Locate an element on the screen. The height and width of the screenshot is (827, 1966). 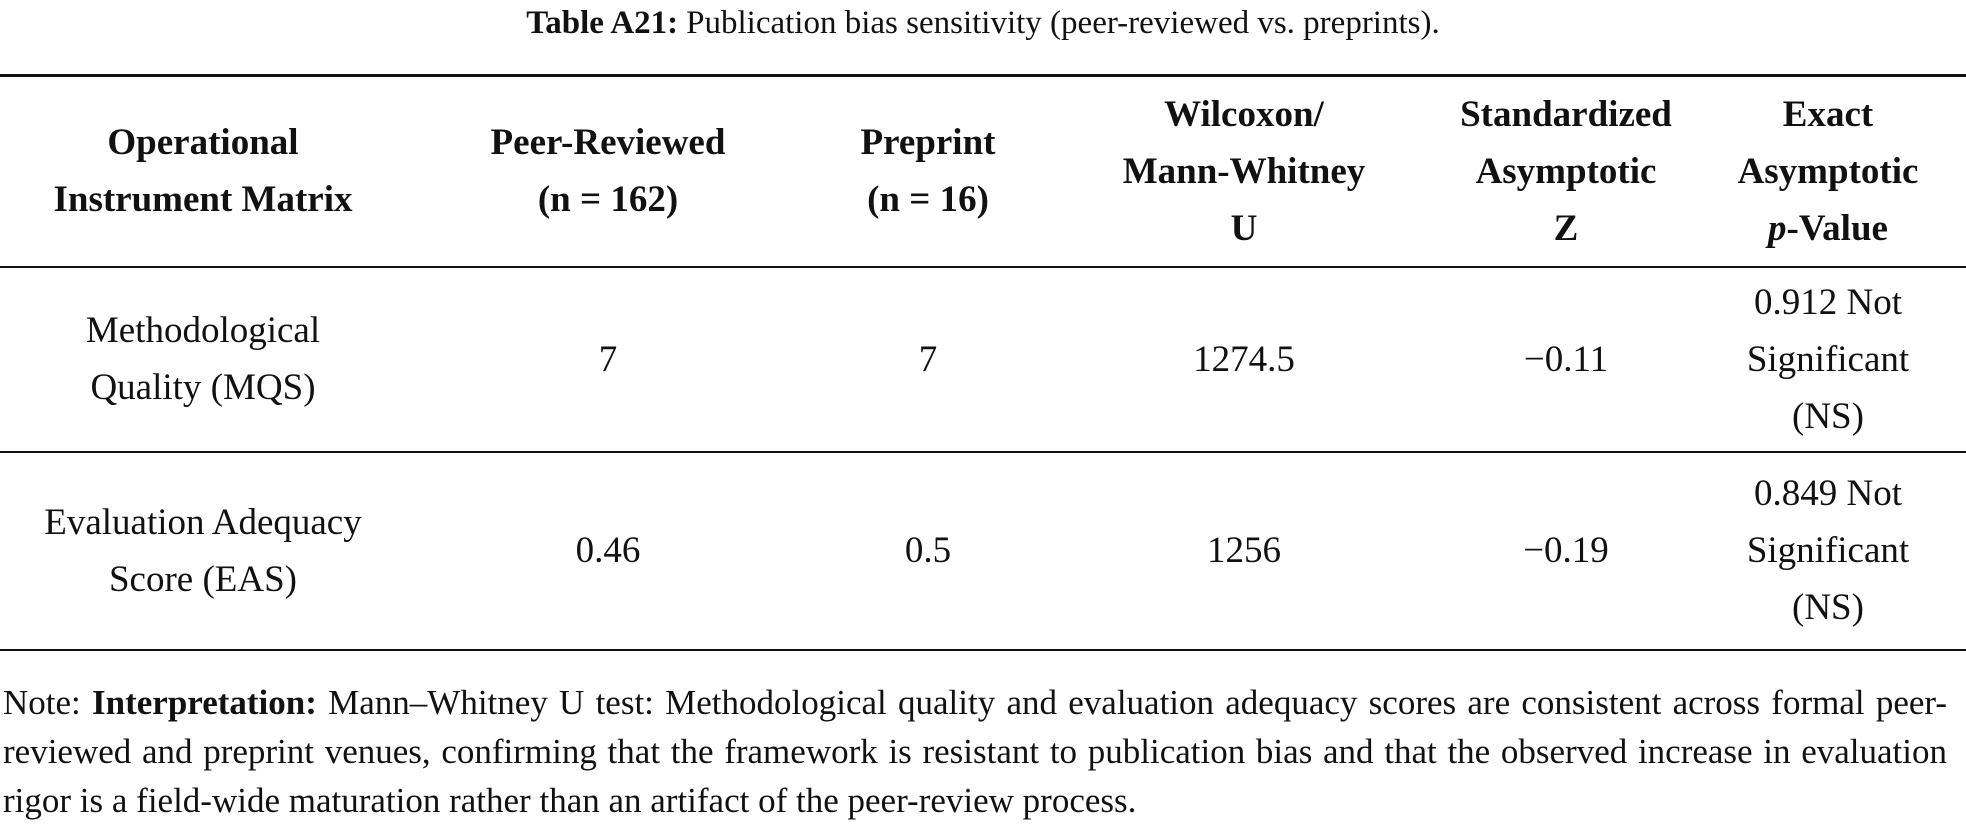
table-cell: Evaluation Adequacy Score (EAS) is located at coordinates (203, 551).